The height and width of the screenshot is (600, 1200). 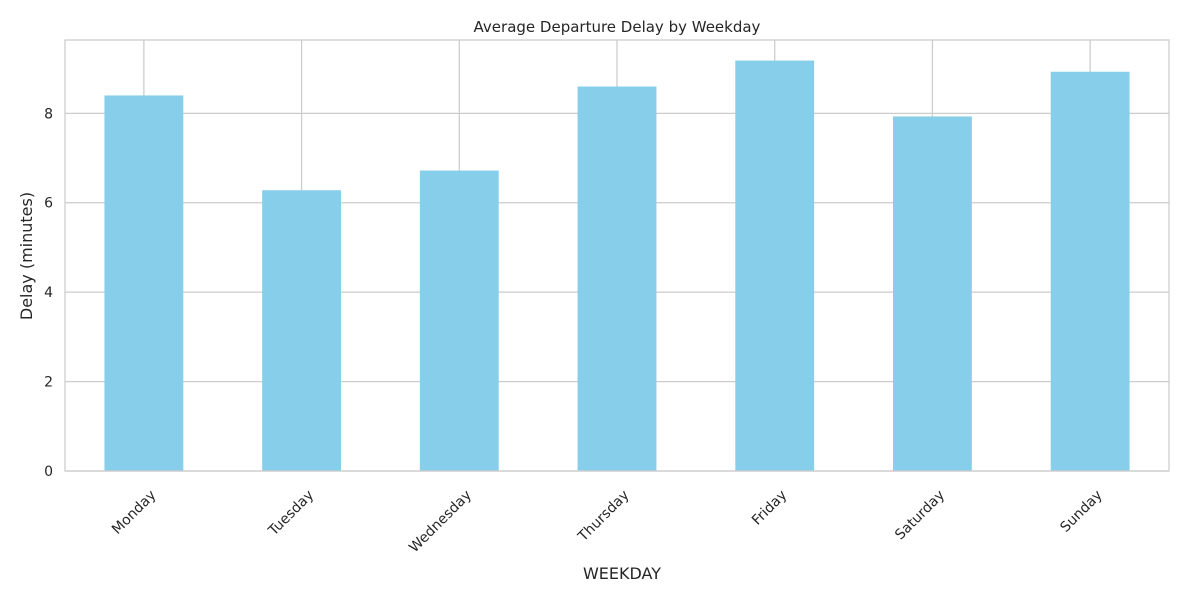 What do you see at coordinates (459, 320) in the screenshot?
I see `bar-wednesday` at bounding box center [459, 320].